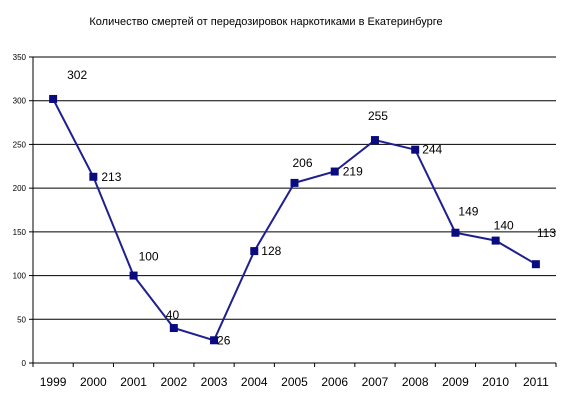  Describe the element at coordinates (353, 172) in the screenshot. I see `data-label: 219` at that location.